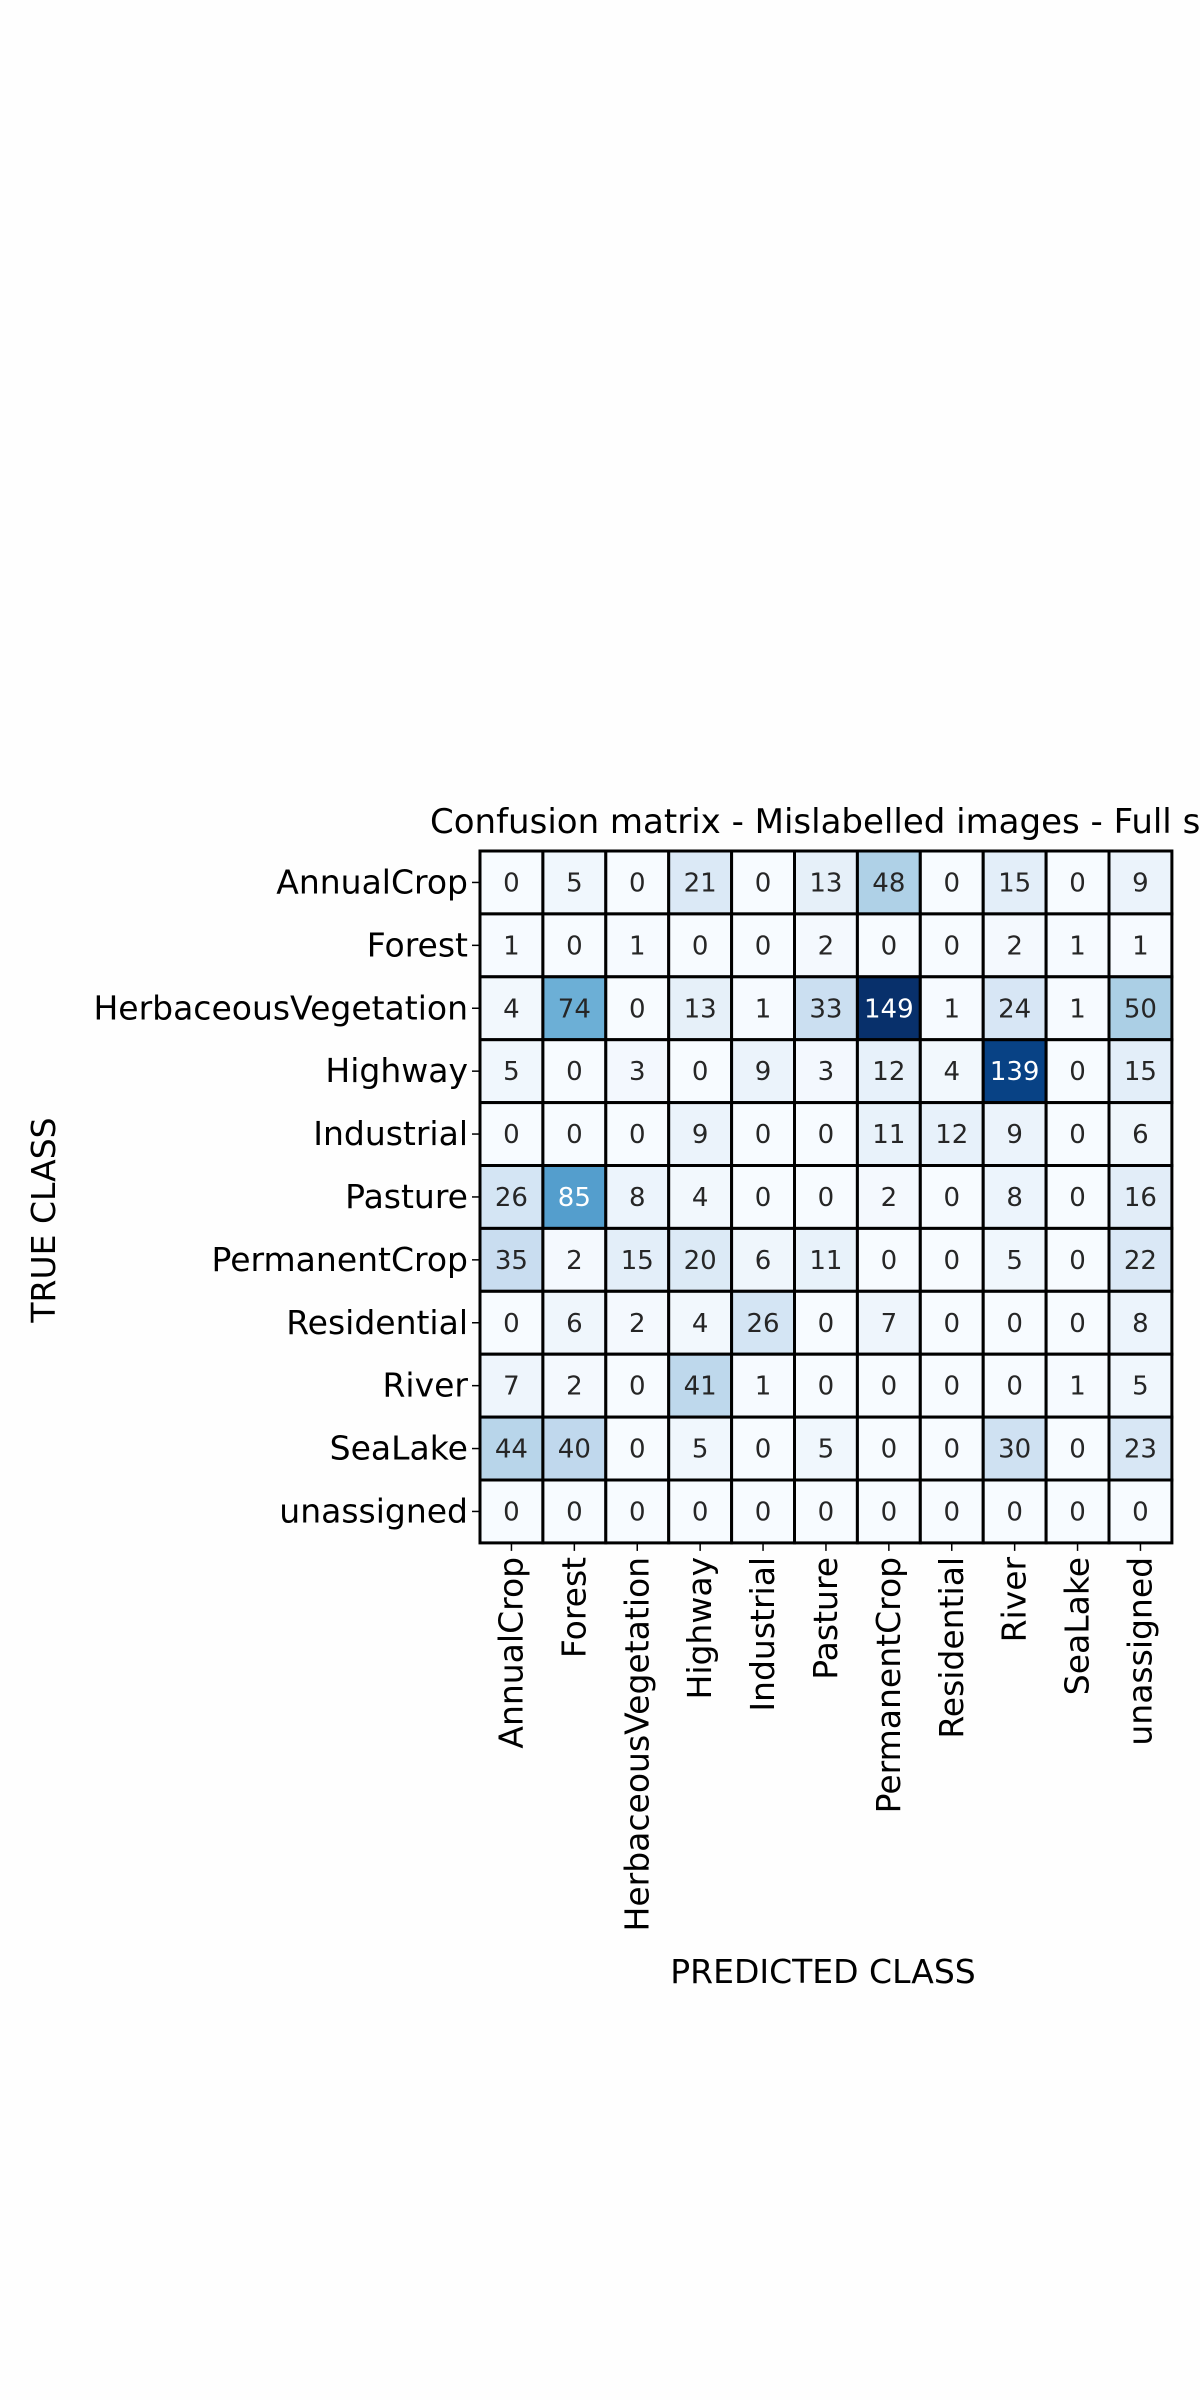  Describe the element at coordinates (280, 1007) in the screenshot. I see `y-tick-label: HerbaceousVegetation` at that location.